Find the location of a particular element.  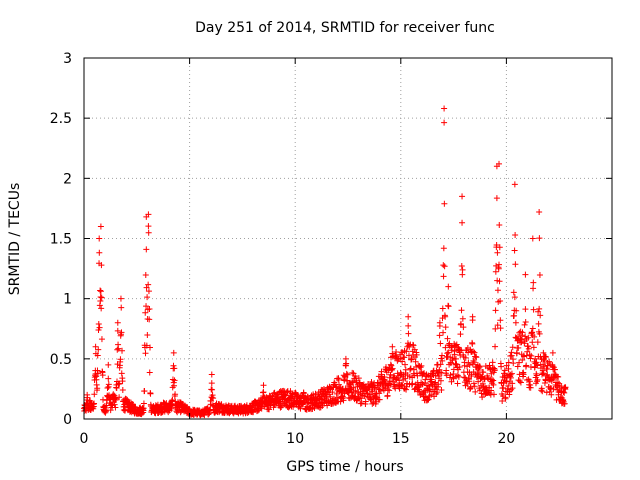

y-axis-label: SRMTID / TECUs is located at coordinates (15, 239).